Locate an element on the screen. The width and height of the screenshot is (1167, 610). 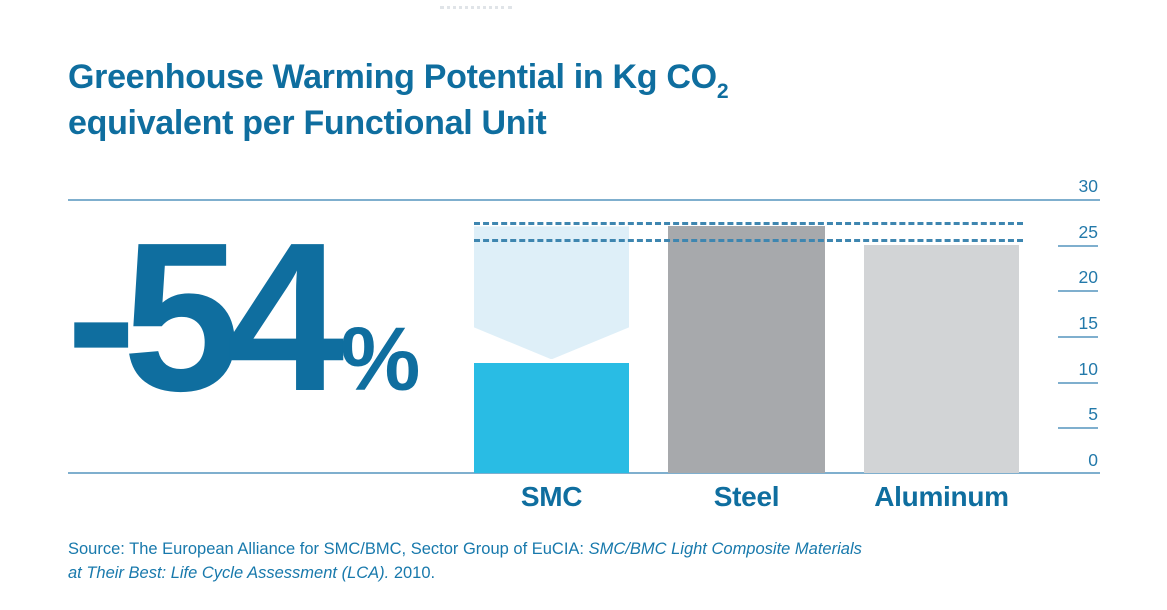
category-label-aluminum: Aluminum is located at coordinates (941, 496).